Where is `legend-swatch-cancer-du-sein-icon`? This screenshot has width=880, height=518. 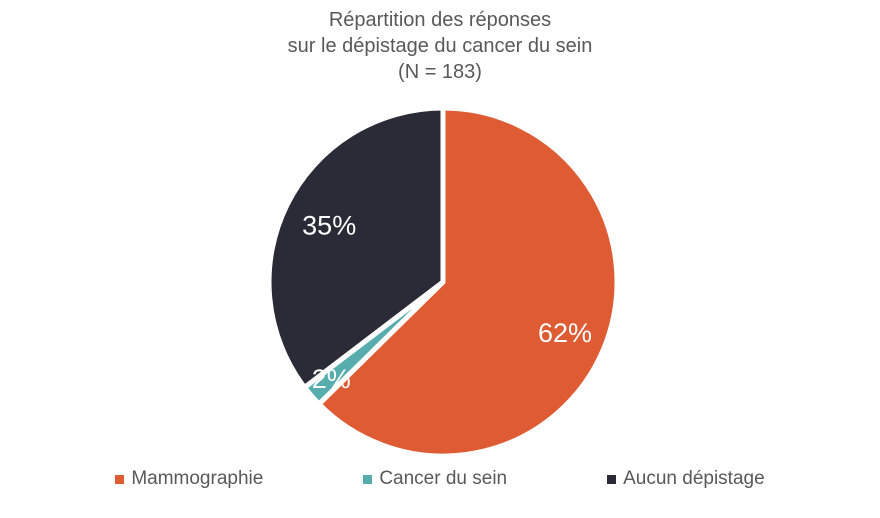 legend-swatch-cancer-du-sein-icon is located at coordinates (368, 479).